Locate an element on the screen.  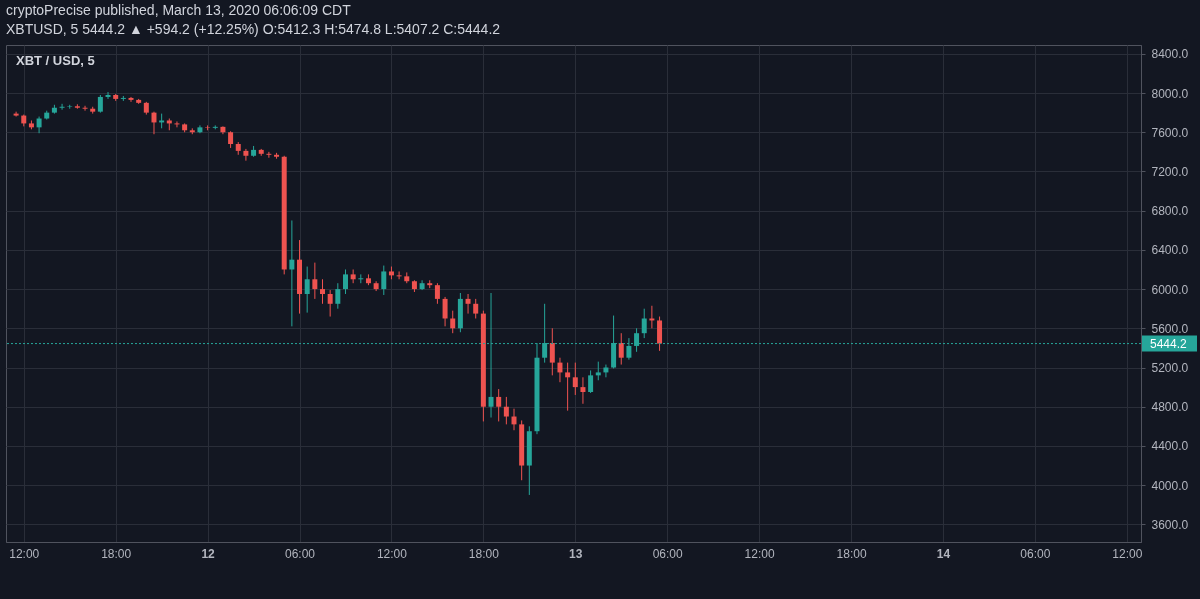
y-tick-label: 6400.0 is located at coordinates (1170, 250).